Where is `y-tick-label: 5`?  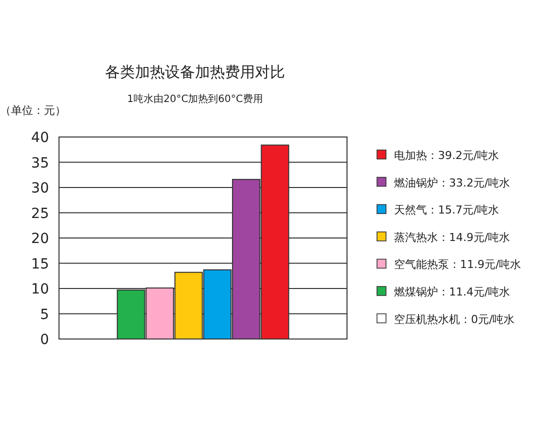
y-tick-label: 5 is located at coordinates (44, 314).